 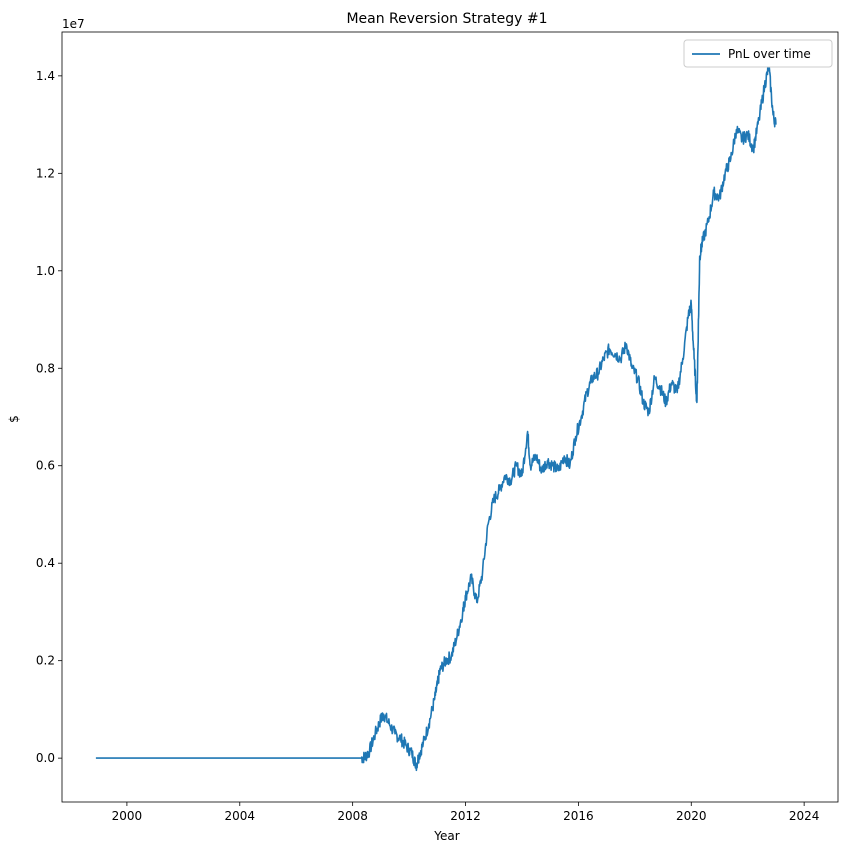 I want to click on y-tick-label: 1.2, so click(x=45, y=173).